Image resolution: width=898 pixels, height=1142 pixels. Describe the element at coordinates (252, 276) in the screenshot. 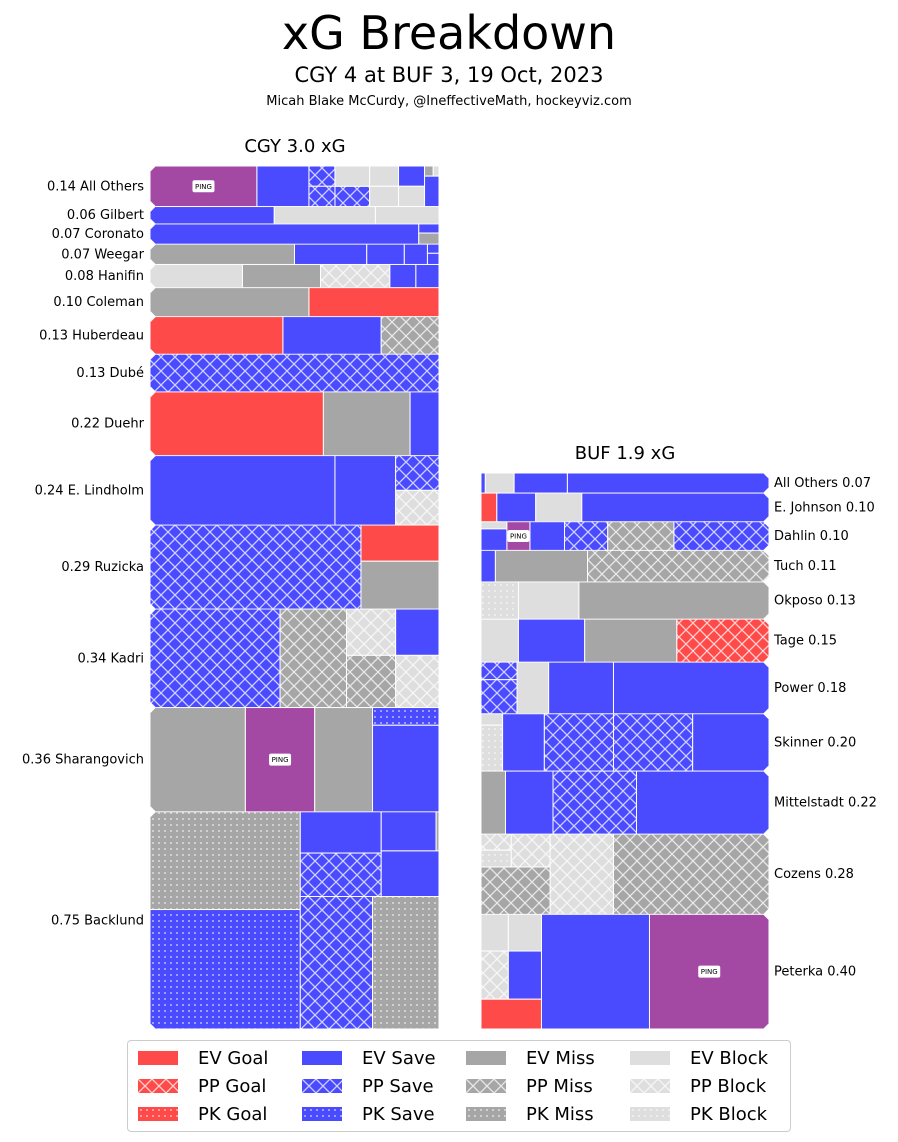

I see `player-row-hanifin: 0.08 Hanifin` at that location.